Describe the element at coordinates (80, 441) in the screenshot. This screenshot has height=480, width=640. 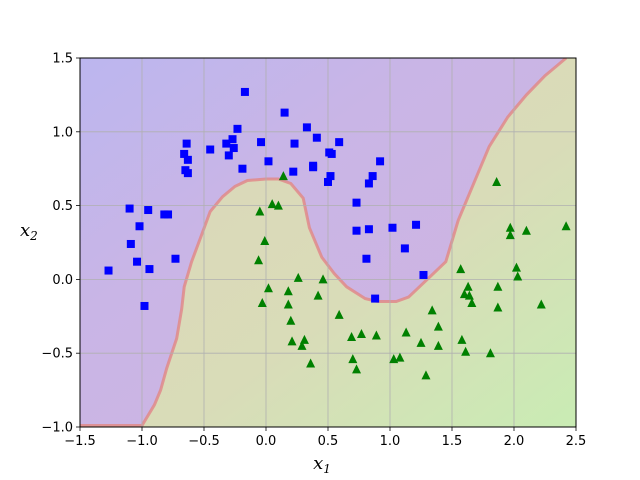
I see `x-tick-label: −1.5` at that location.